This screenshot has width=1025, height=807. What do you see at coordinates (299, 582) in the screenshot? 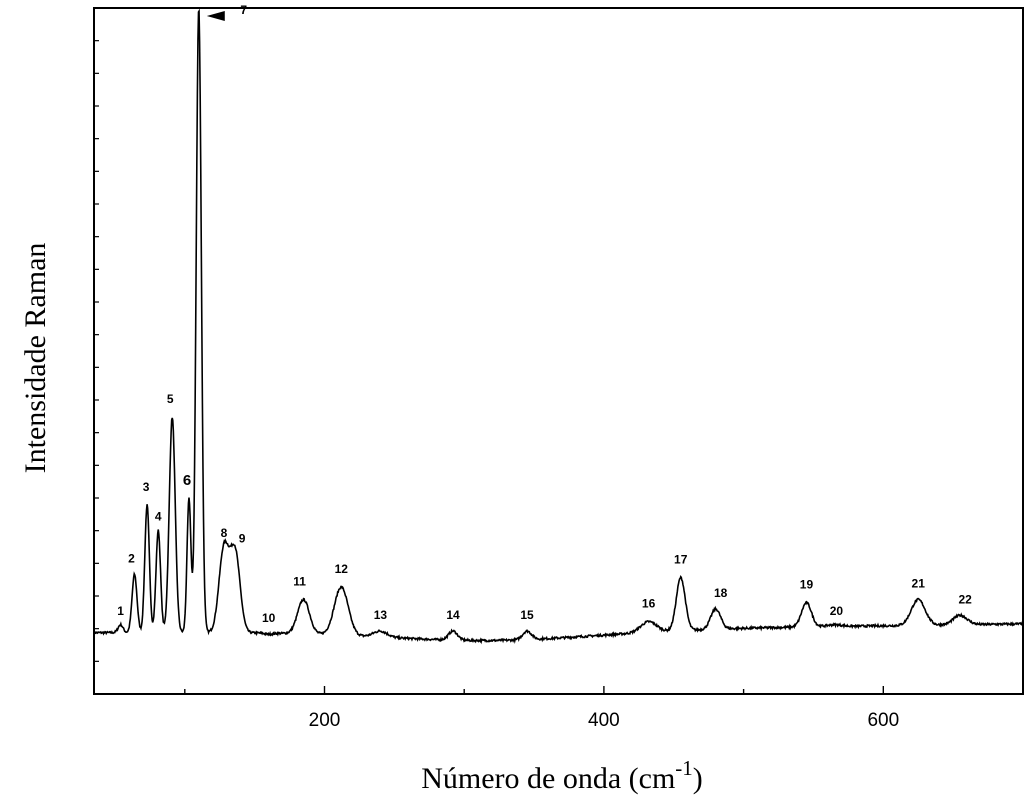
I see `peak-label-11: 11` at bounding box center [299, 582].